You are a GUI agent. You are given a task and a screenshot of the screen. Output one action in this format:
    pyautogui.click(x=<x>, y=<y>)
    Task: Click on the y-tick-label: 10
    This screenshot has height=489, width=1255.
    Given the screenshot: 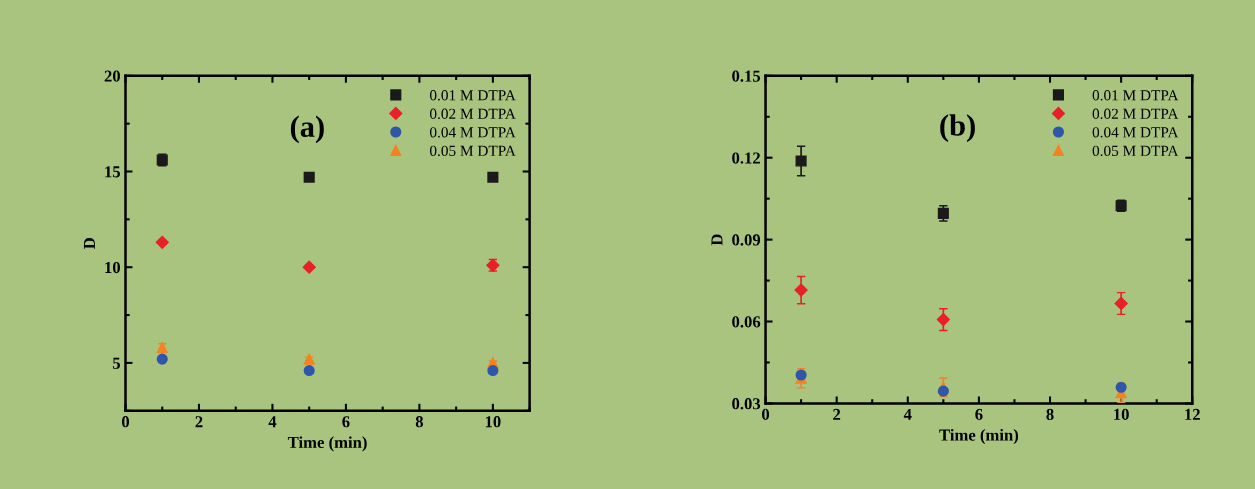 What is the action you would take?
    pyautogui.click(x=112, y=267)
    